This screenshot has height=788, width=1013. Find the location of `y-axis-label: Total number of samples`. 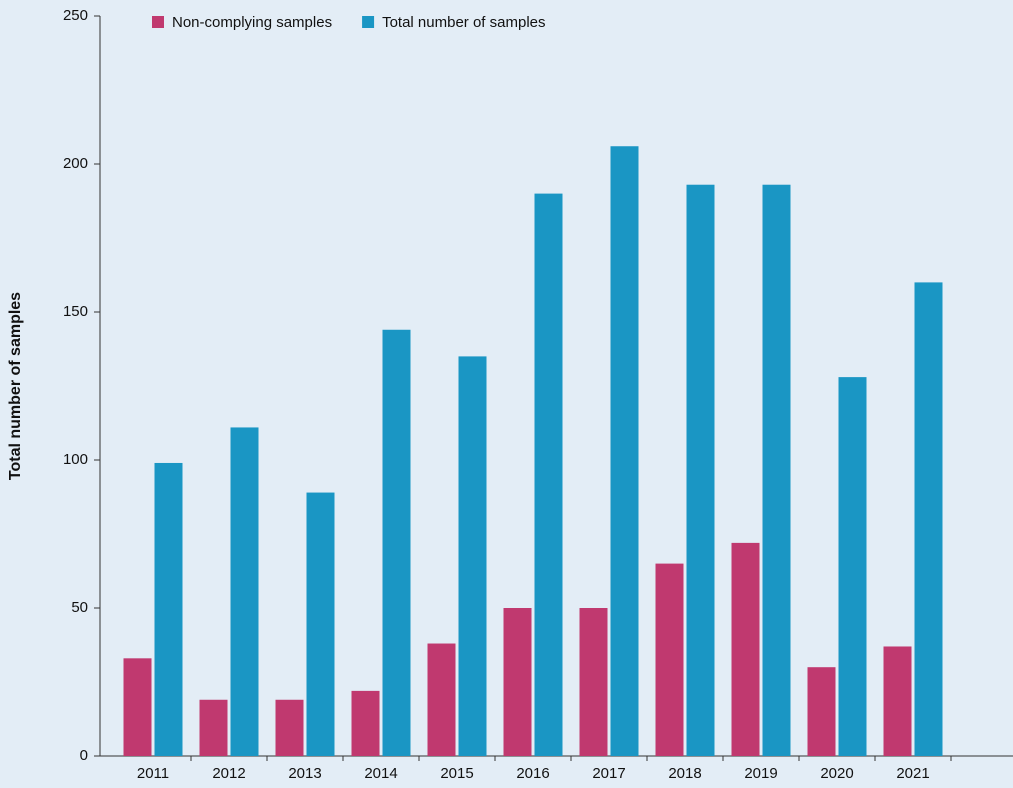

y-axis-label: Total number of samples is located at coordinates (15, 386).